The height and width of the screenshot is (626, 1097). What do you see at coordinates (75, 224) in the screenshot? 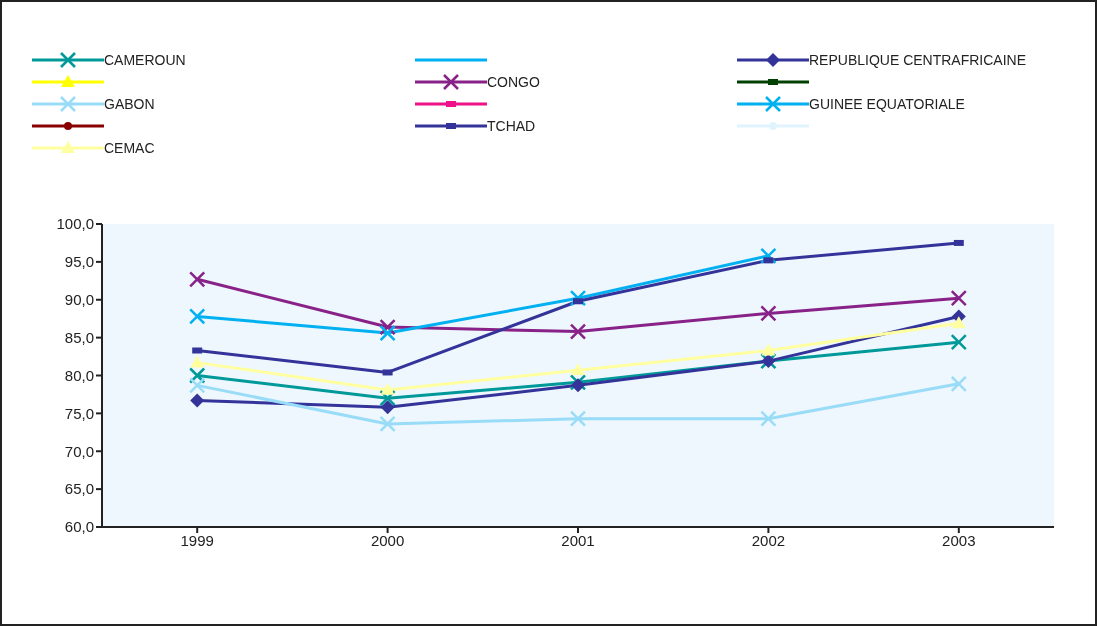
I see `y-tick-label: 100,0` at bounding box center [75, 224].